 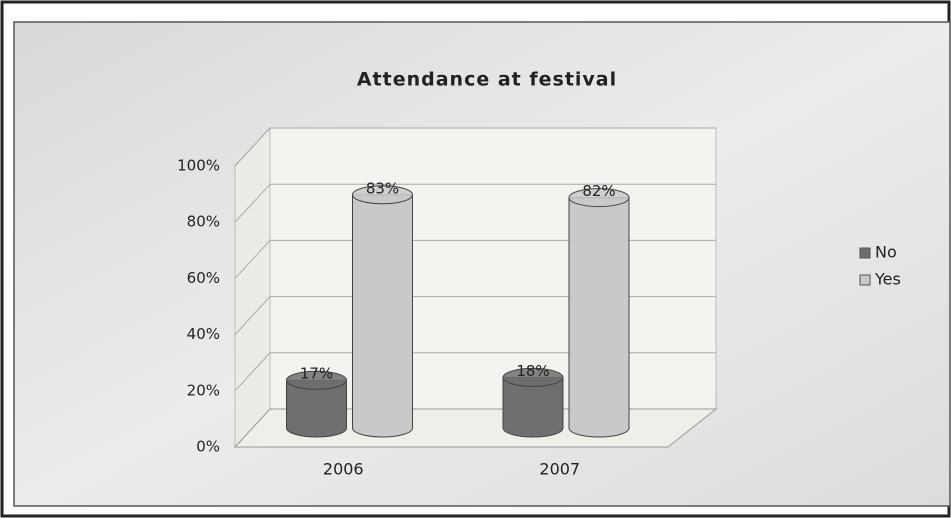 What do you see at coordinates (198, 166) in the screenshot?
I see `y-tick-label: 100%` at bounding box center [198, 166].